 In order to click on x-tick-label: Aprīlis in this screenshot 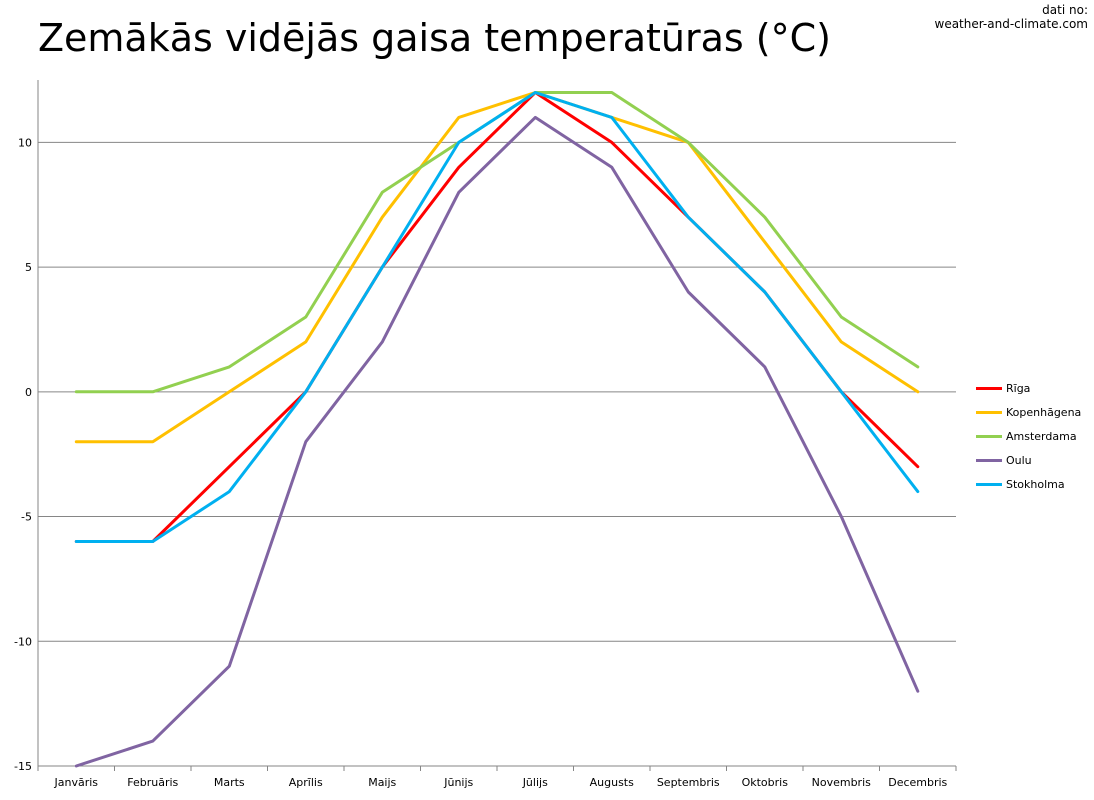, I will do `click(306, 782)`.